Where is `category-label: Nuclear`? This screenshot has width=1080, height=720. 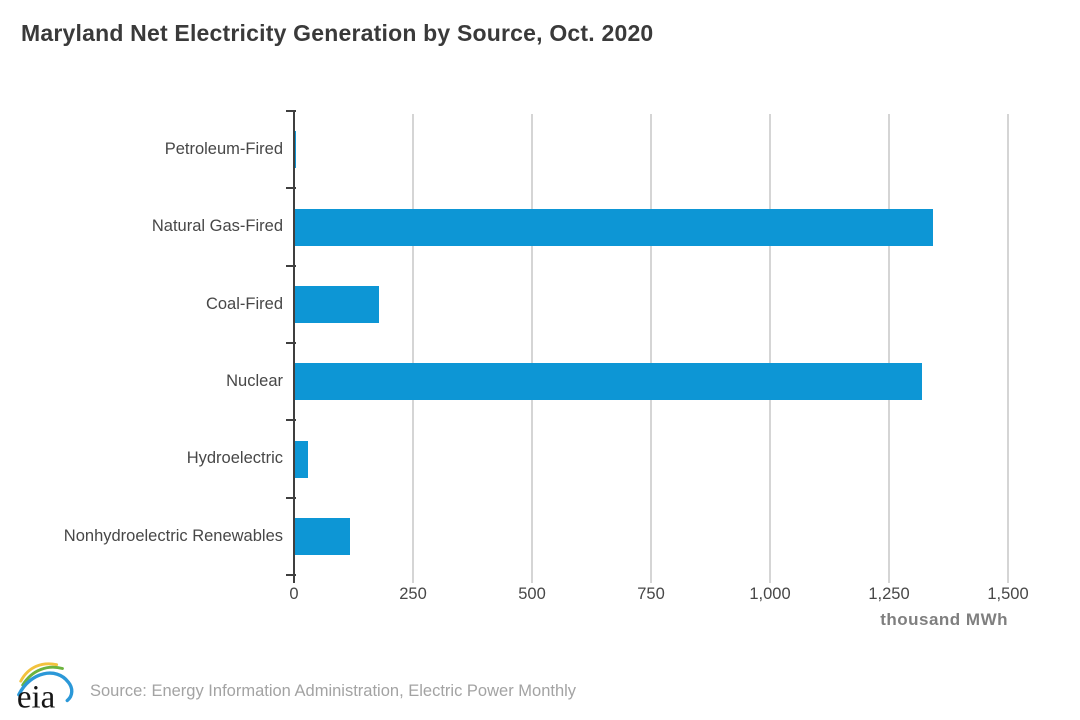 category-label: Nuclear is located at coordinates (254, 381).